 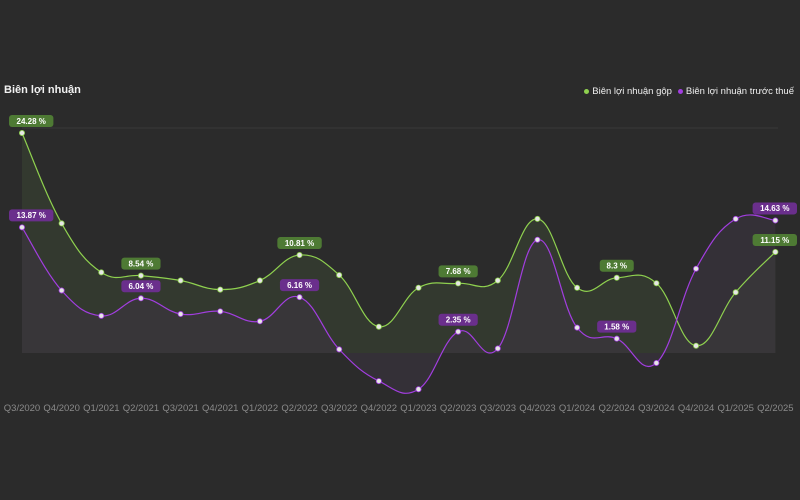 I want to click on data-label-text-pretax-margin-19: 14.63 %, so click(x=774, y=208).